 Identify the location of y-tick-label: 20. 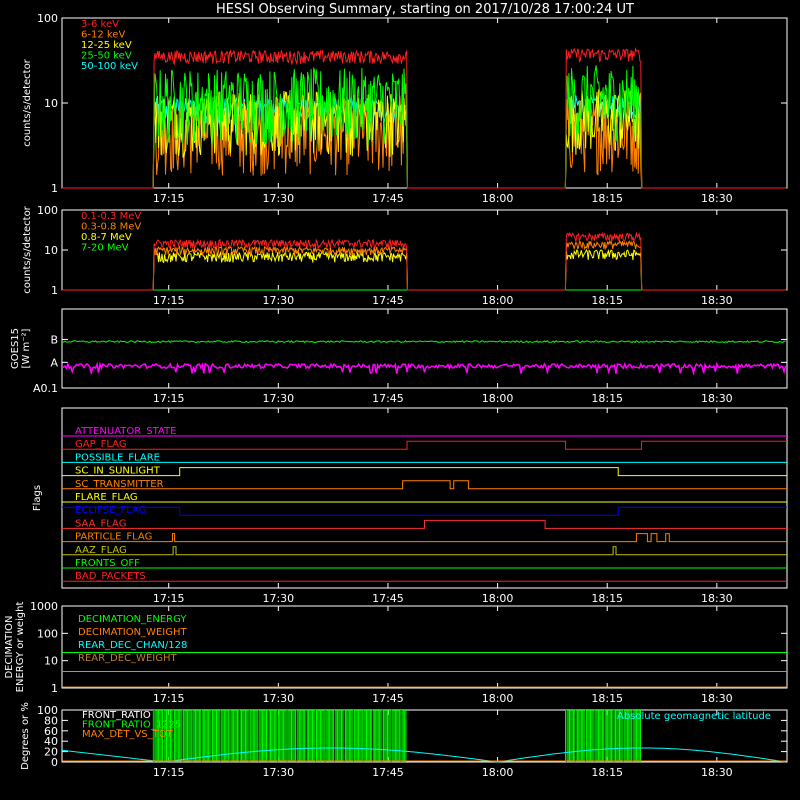
(51, 752).